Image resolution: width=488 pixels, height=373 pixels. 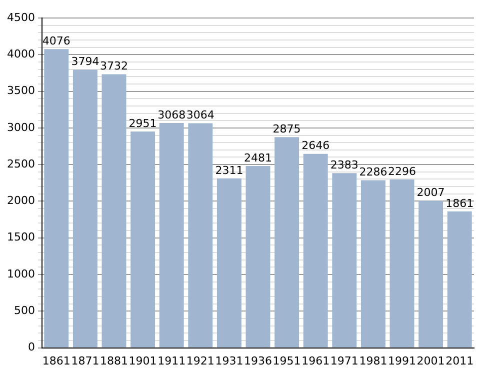 I want to click on y-tick-label: 3000, so click(x=20, y=127).